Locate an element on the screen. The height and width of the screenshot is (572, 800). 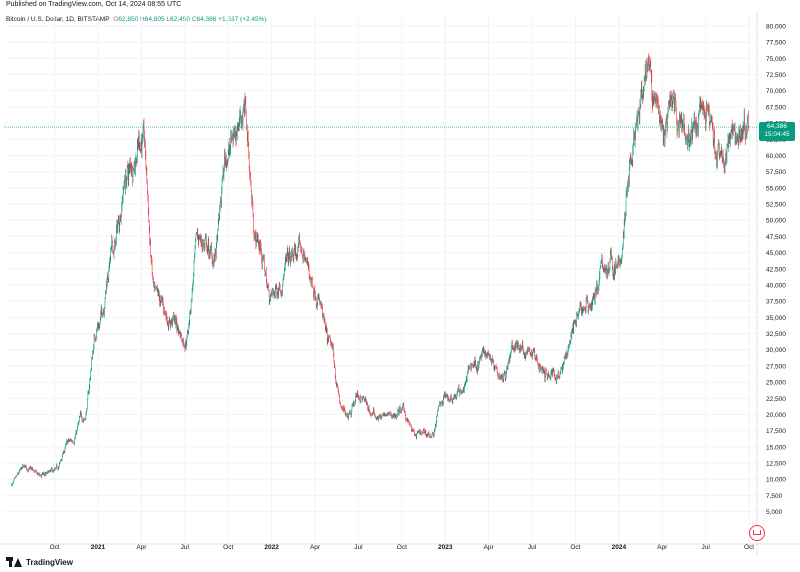
footer-bar: TradingView is located at coordinates (400, 563).